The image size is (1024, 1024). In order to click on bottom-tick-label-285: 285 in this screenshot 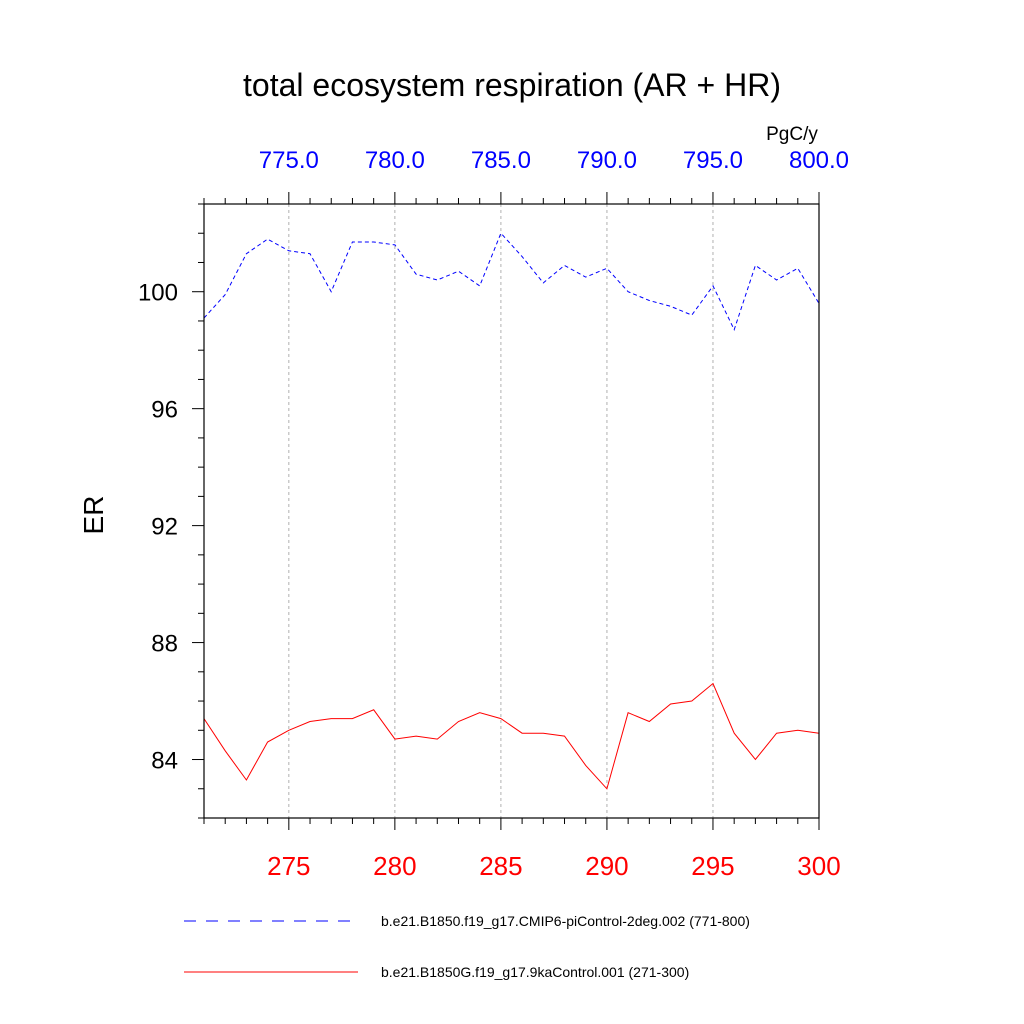, I will do `click(500, 866)`.